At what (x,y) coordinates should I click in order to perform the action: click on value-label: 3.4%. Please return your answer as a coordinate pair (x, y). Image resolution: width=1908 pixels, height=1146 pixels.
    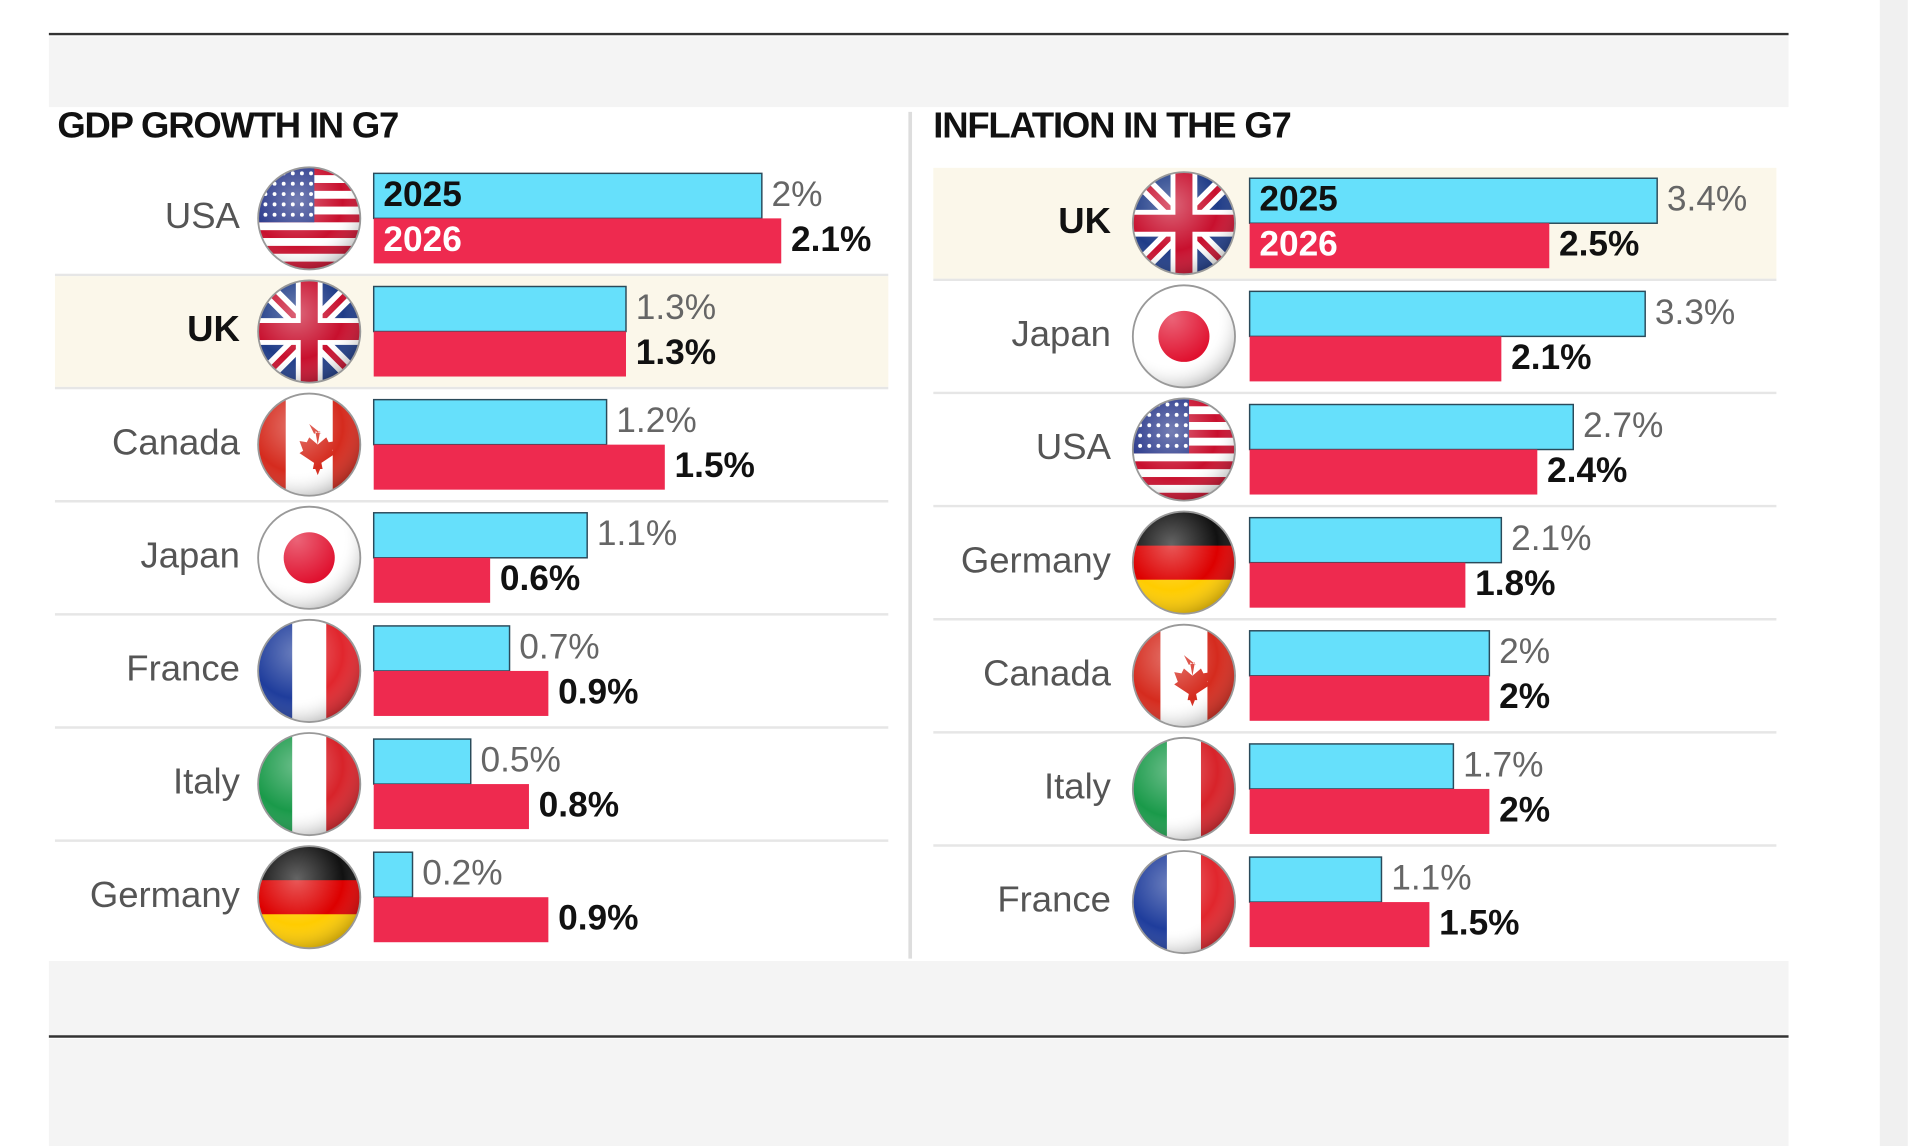
    Looking at the image, I should click on (1707, 199).